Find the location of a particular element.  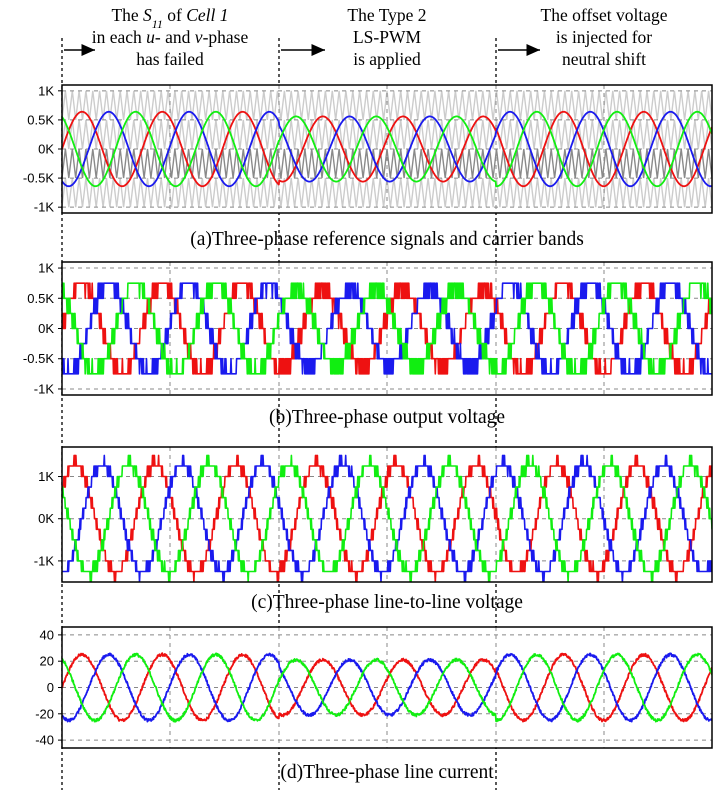

annotation-line: has failed is located at coordinates (170, 59).